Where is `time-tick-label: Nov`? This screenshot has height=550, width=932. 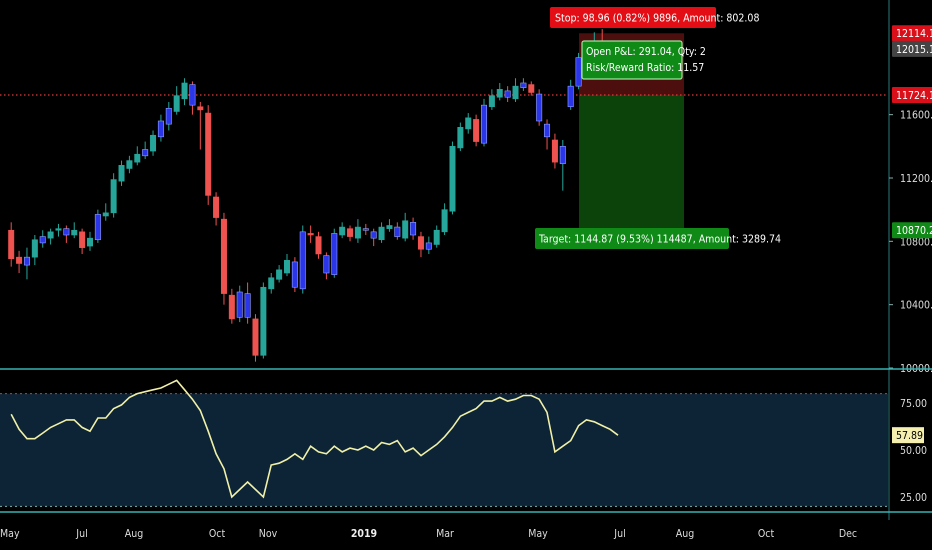 time-tick-label: Nov is located at coordinates (268, 534).